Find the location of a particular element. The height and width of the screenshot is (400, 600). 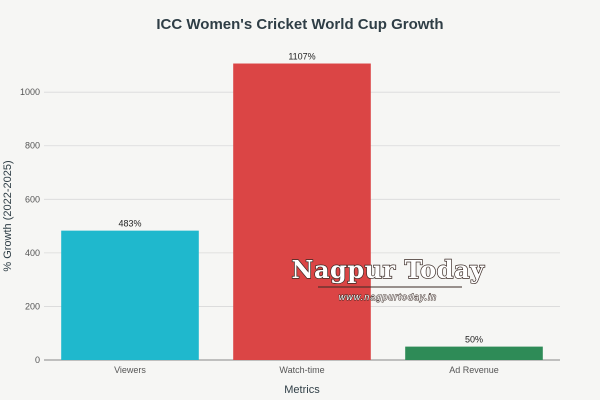

y-tick-label: 1000 is located at coordinates (30, 92).